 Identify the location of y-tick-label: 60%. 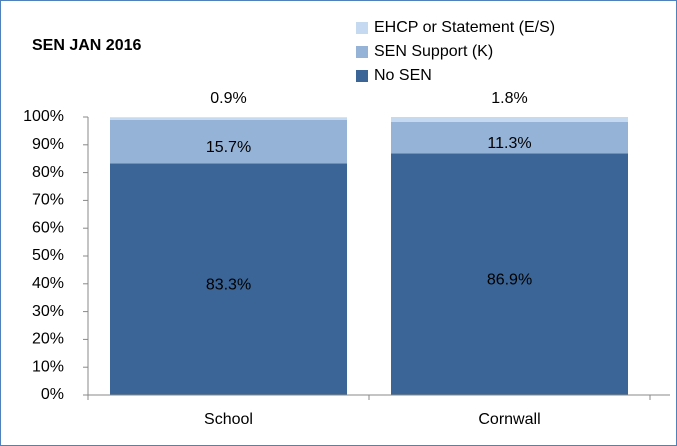
(48, 227).